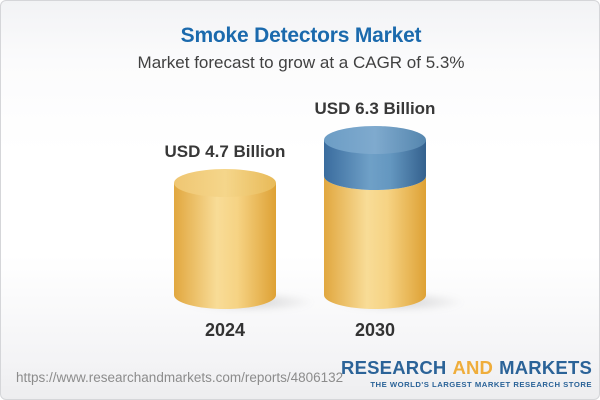 This screenshot has width=600, height=400. Describe the element at coordinates (225, 151) in the screenshot. I see `value-label-2024: USD 4.7 Billion` at that location.